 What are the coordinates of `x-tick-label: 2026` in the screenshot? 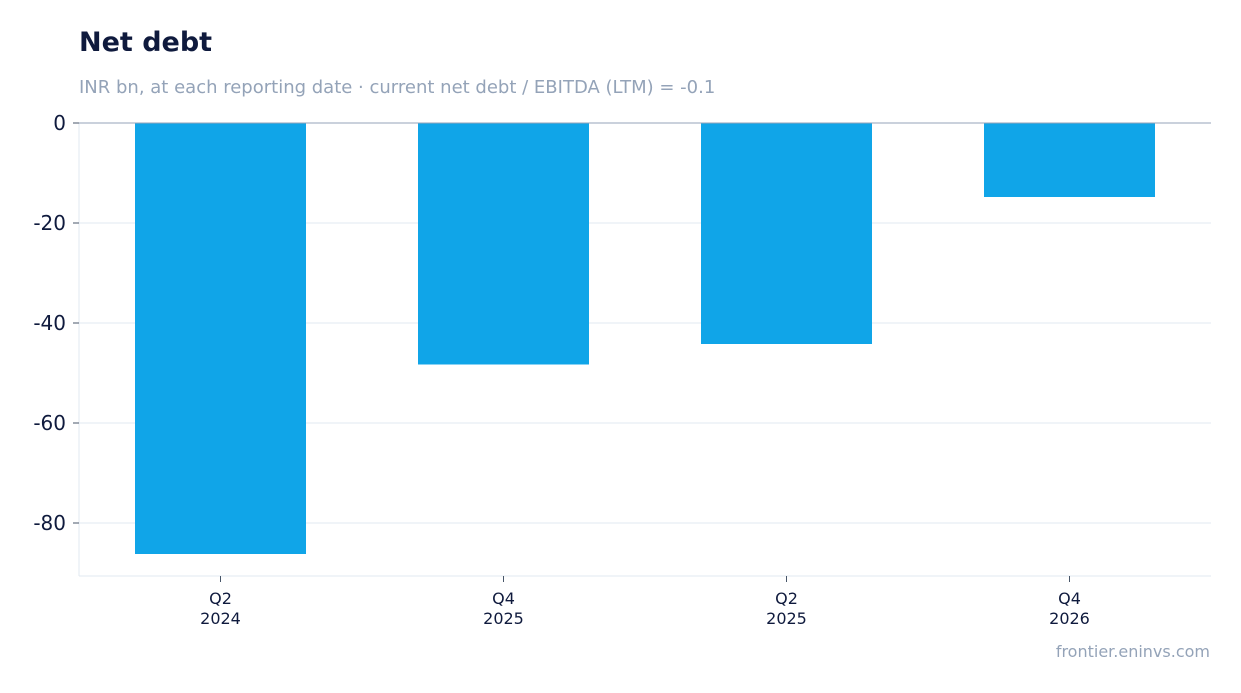 It's located at (1069, 618).